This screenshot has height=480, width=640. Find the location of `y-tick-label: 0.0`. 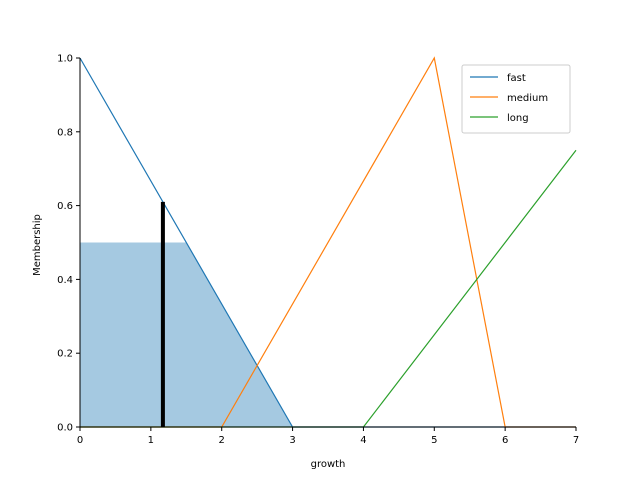

y-tick-label: 0.0 is located at coordinates (65, 428).